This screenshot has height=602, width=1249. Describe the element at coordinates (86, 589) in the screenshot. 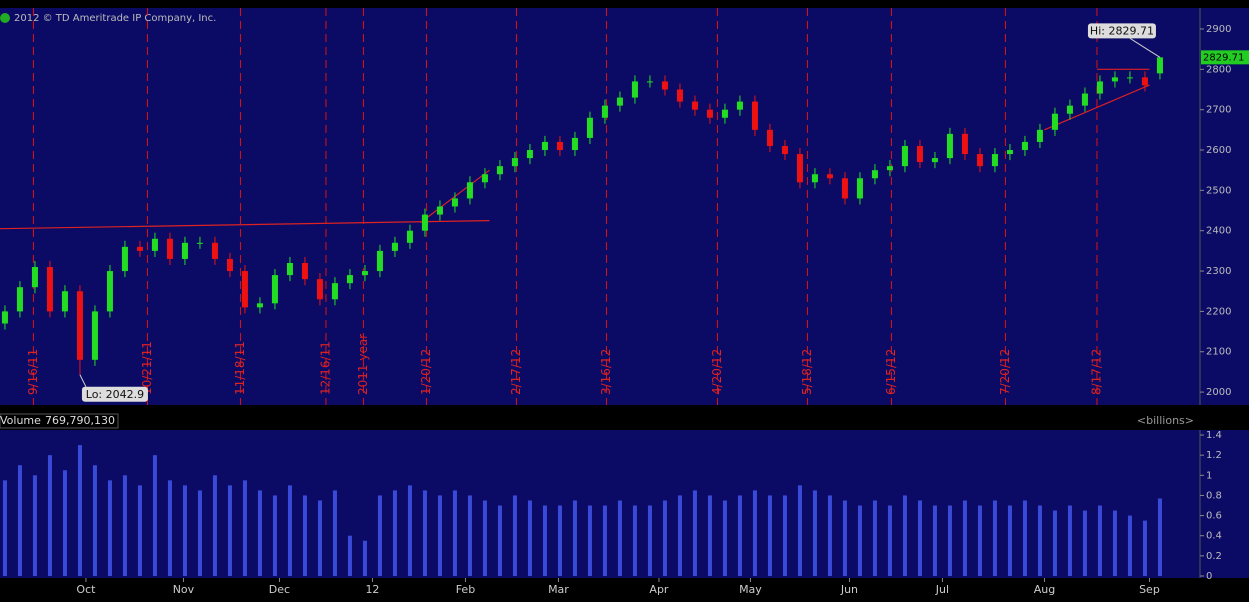

I see `x-tick-label: Oct` at that location.